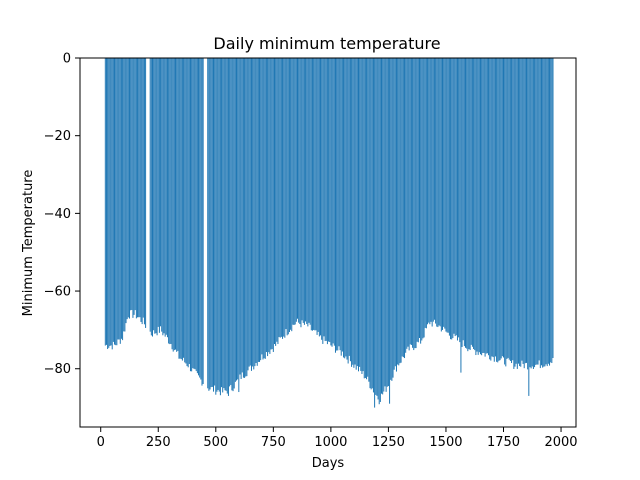  Describe the element at coordinates (328, 463) in the screenshot. I see `x-axis-label: Days` at that location.